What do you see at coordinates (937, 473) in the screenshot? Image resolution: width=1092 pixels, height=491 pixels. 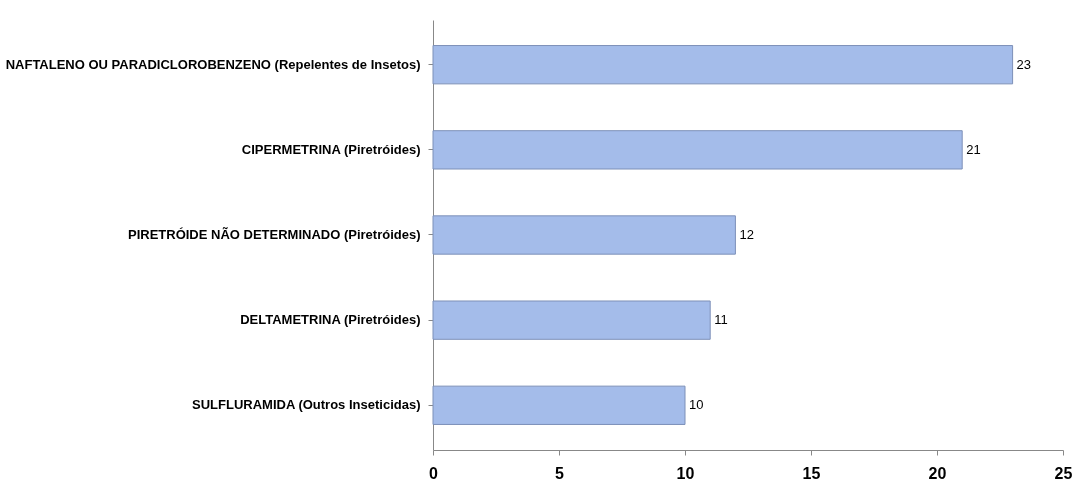 I see `x-tick-label: 20` at bounding box center [937, 473].